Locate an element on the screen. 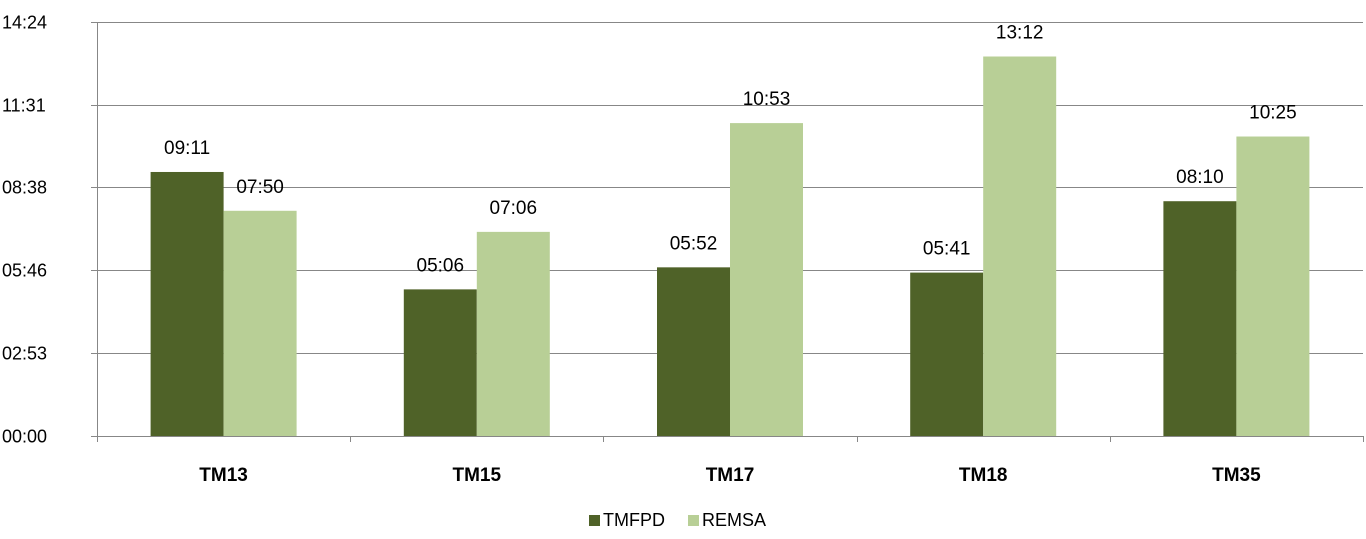  x-category-label: TM35 is located at coordinates (1236, 475).